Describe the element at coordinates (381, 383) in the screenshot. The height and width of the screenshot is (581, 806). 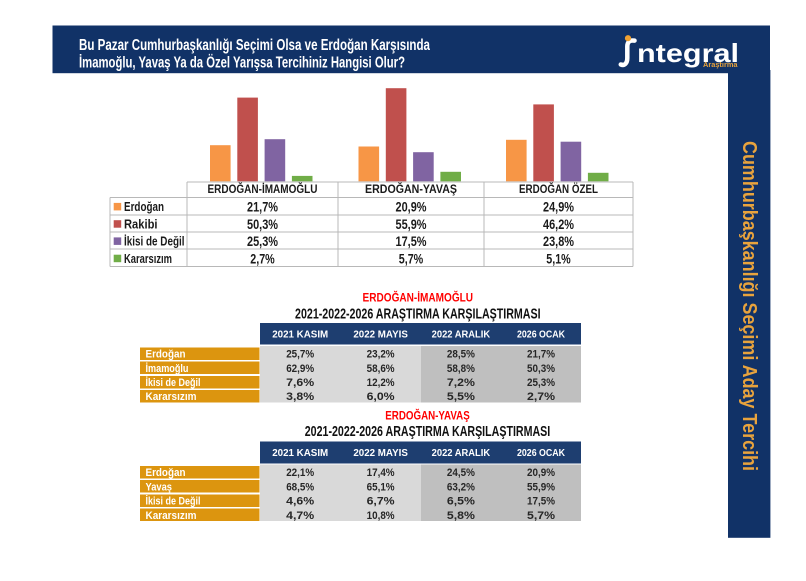
I see `svg-text: 12,2%` at that location.